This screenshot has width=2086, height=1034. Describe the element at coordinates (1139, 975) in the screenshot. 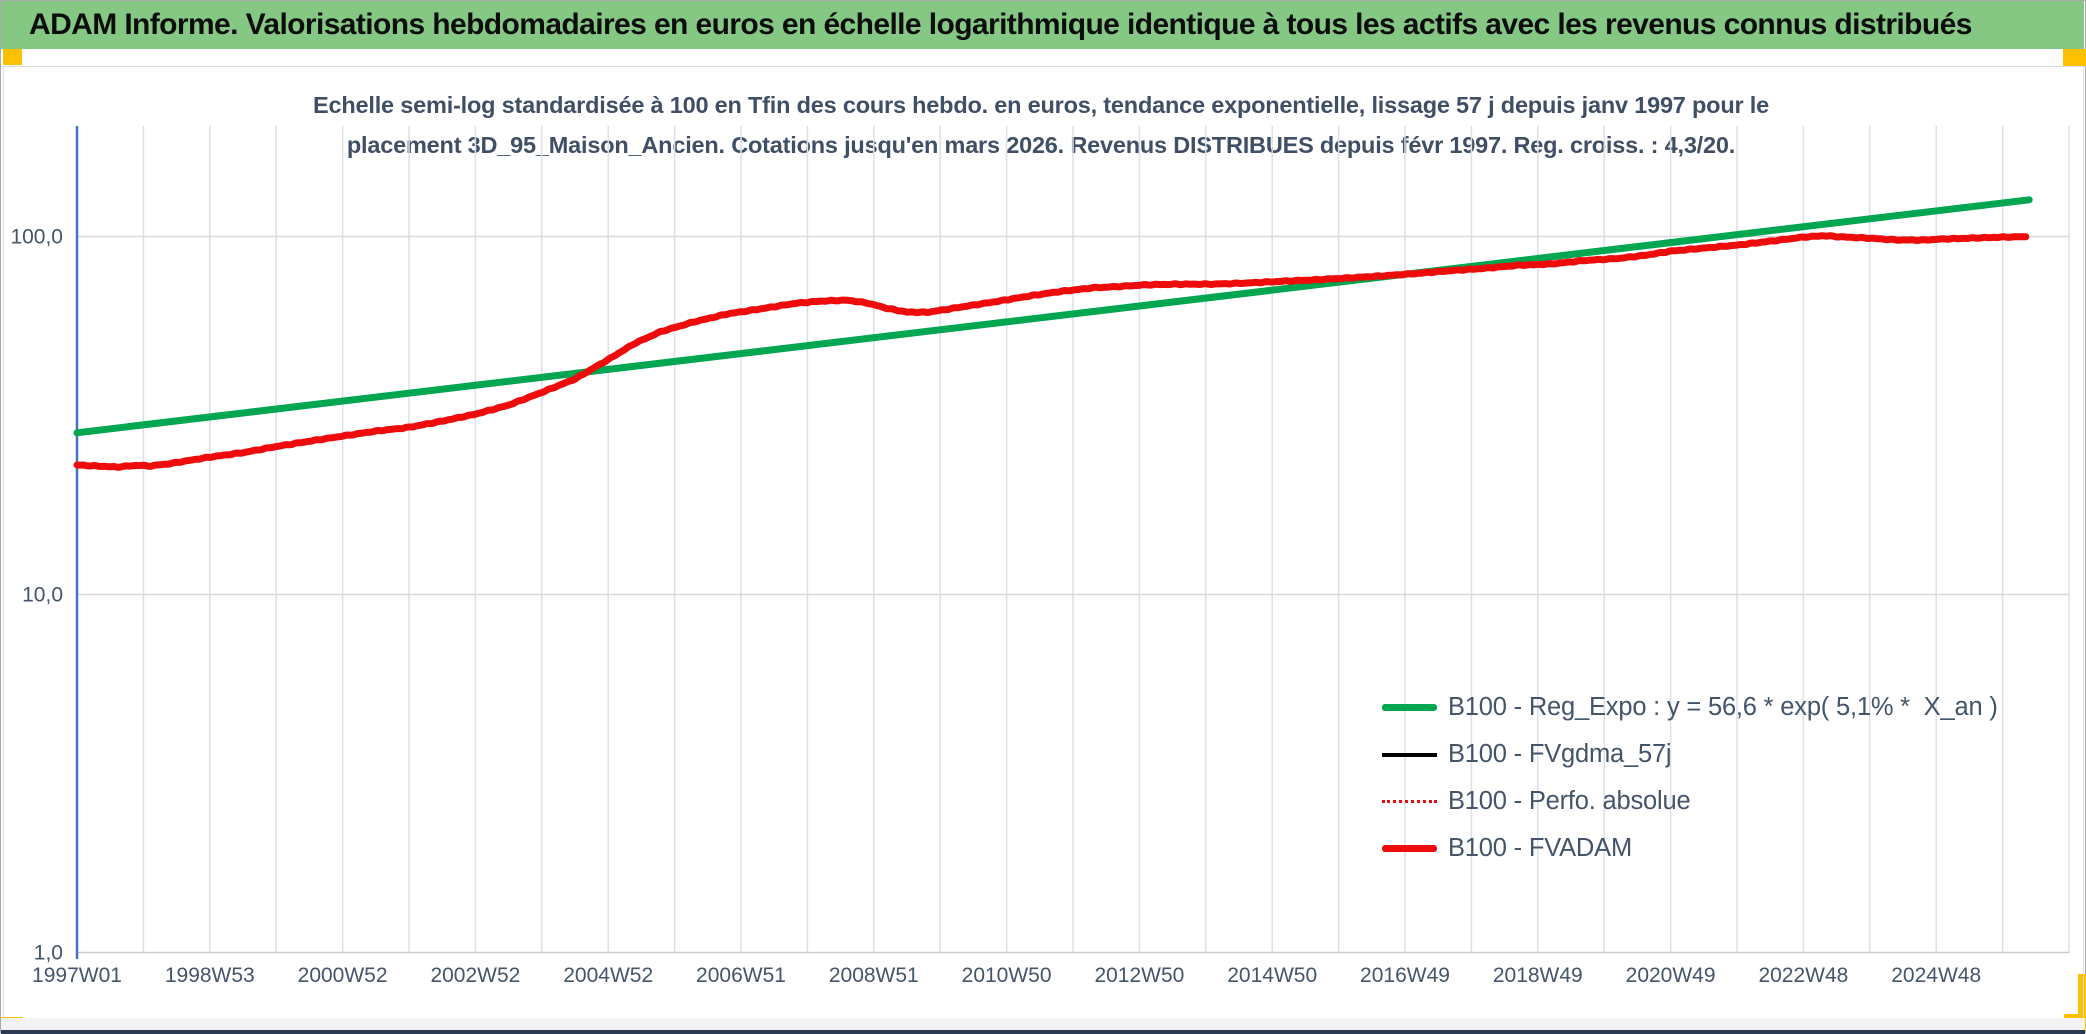

I see `x-tick-label: 2012W50` at that location.